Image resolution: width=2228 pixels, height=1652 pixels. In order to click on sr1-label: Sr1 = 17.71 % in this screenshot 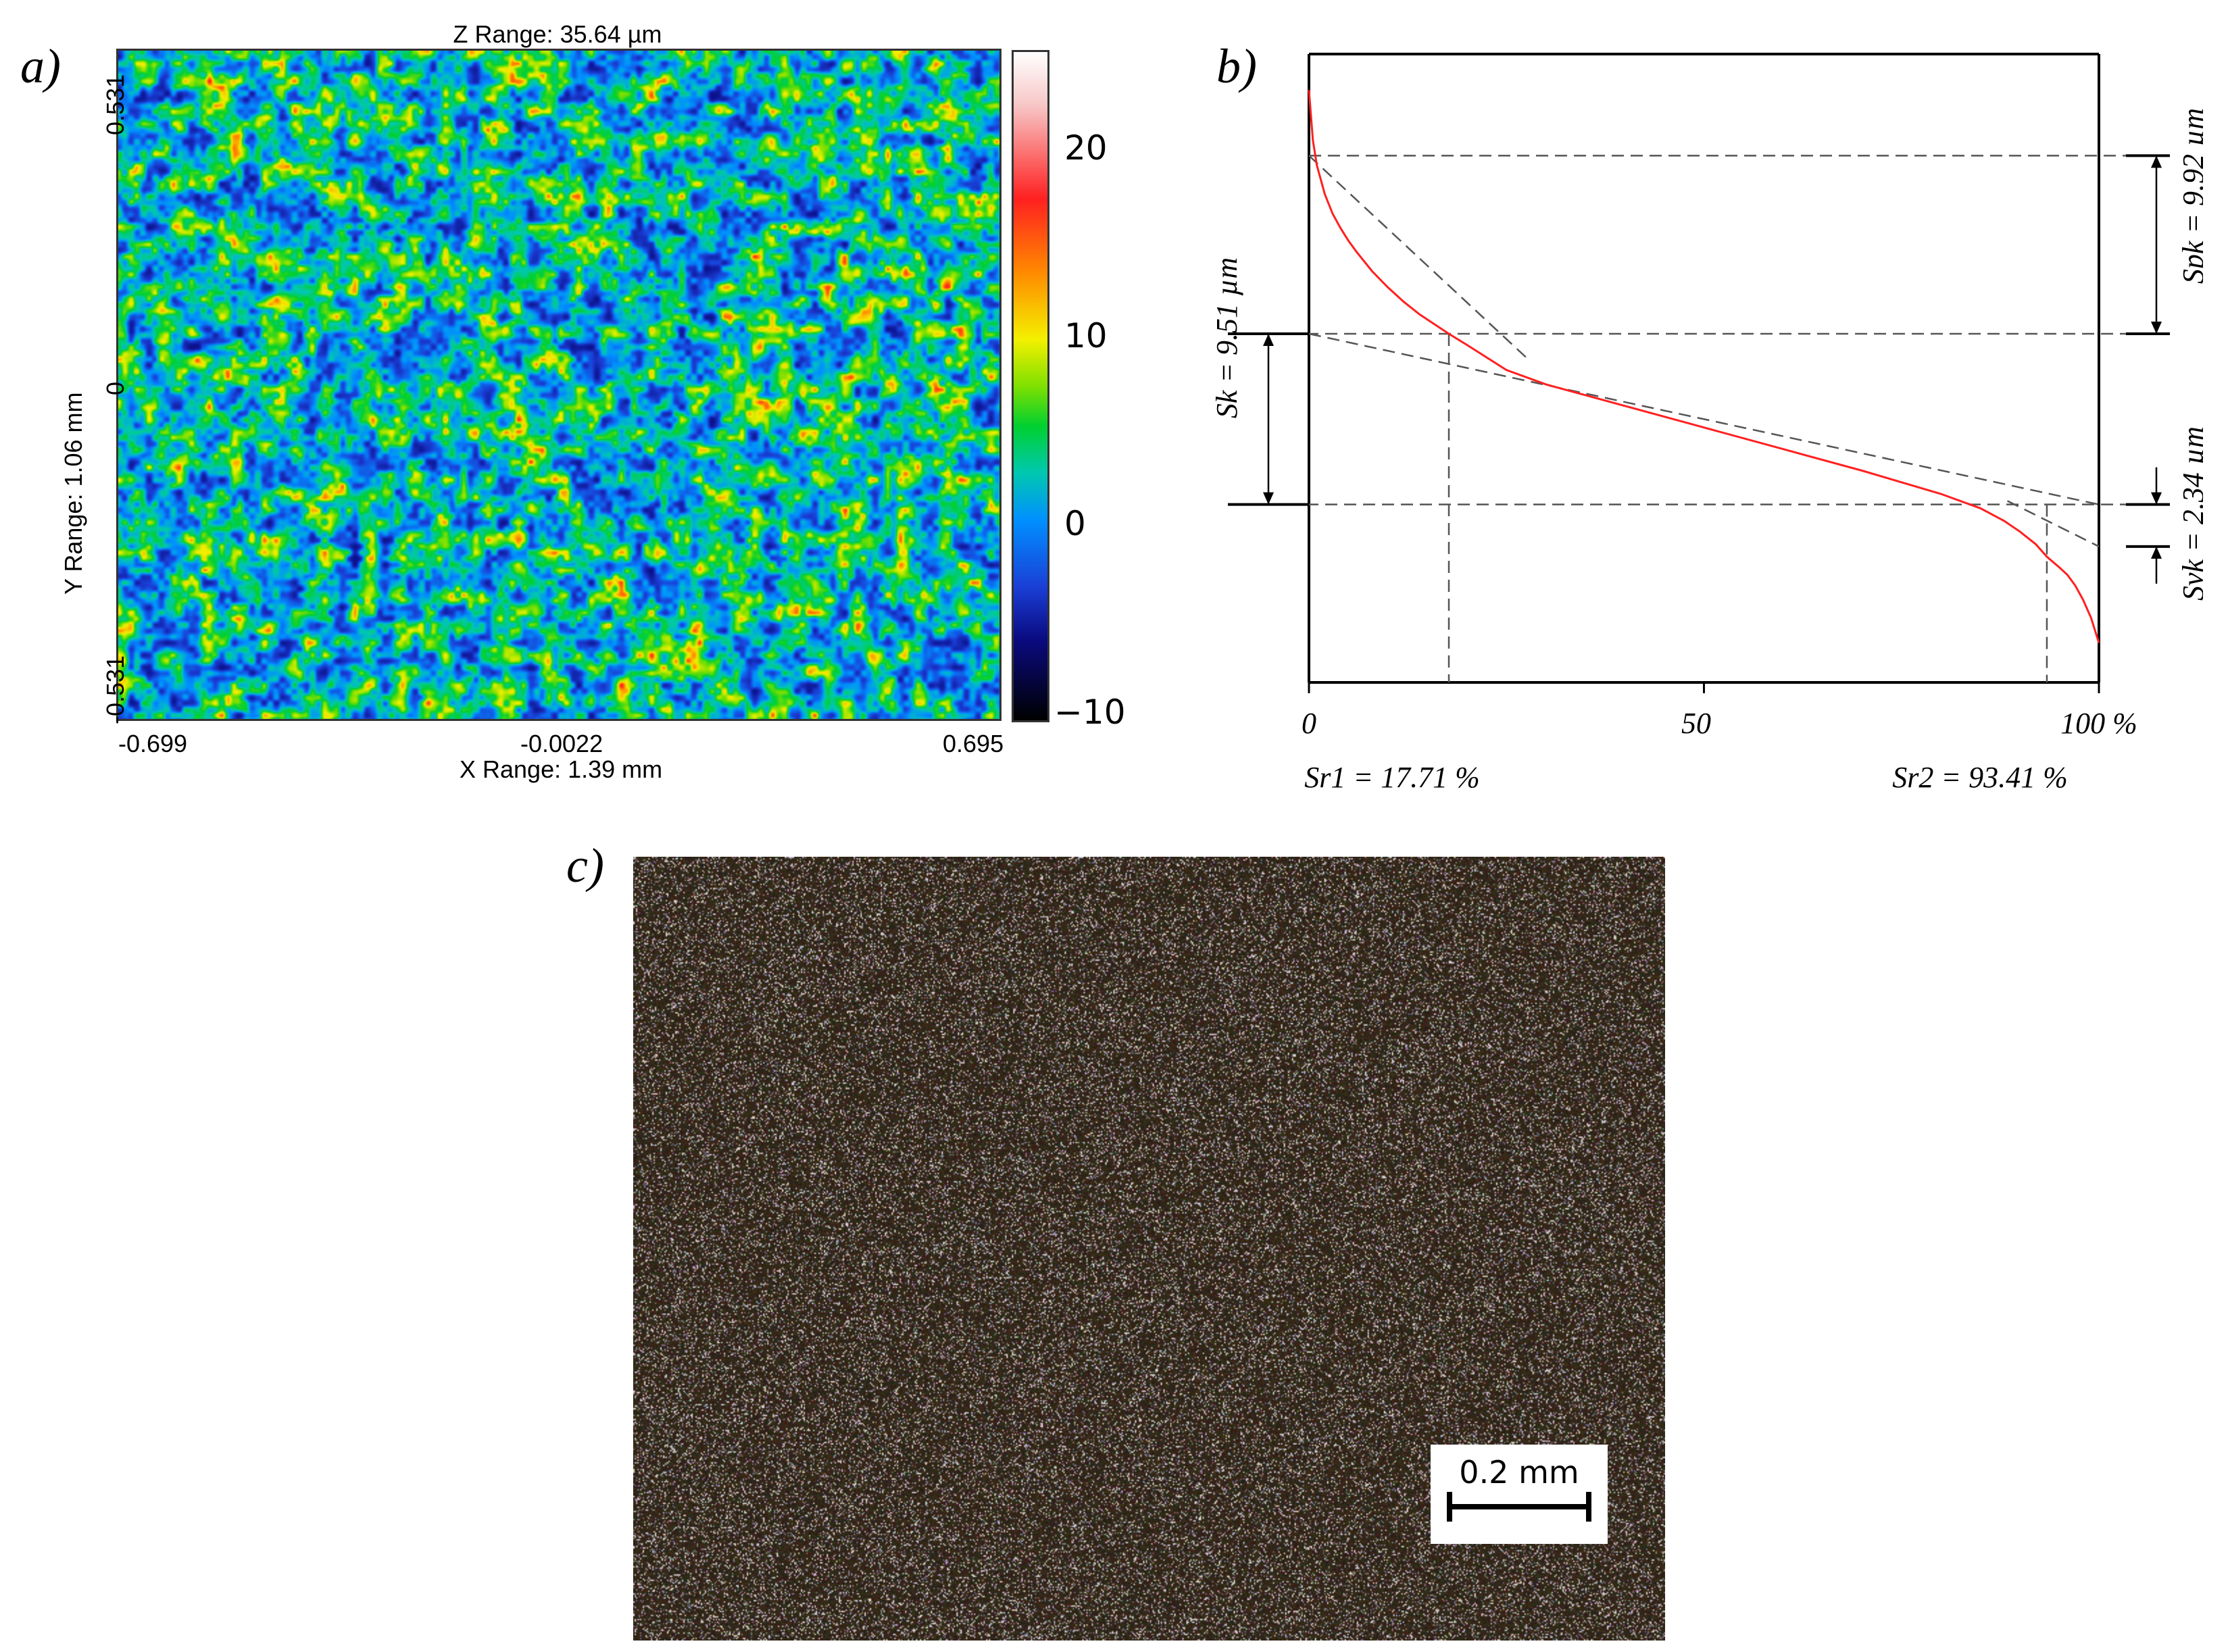, I will do `click(1391, 777)`.